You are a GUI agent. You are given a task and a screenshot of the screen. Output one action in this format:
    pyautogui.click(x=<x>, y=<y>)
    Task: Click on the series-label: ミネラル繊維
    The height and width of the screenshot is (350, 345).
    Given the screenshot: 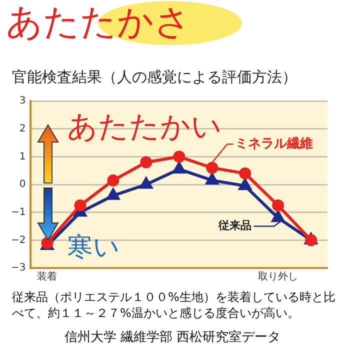 What is the action you would take?
    pyautogui.click(x=274, y=144)
    